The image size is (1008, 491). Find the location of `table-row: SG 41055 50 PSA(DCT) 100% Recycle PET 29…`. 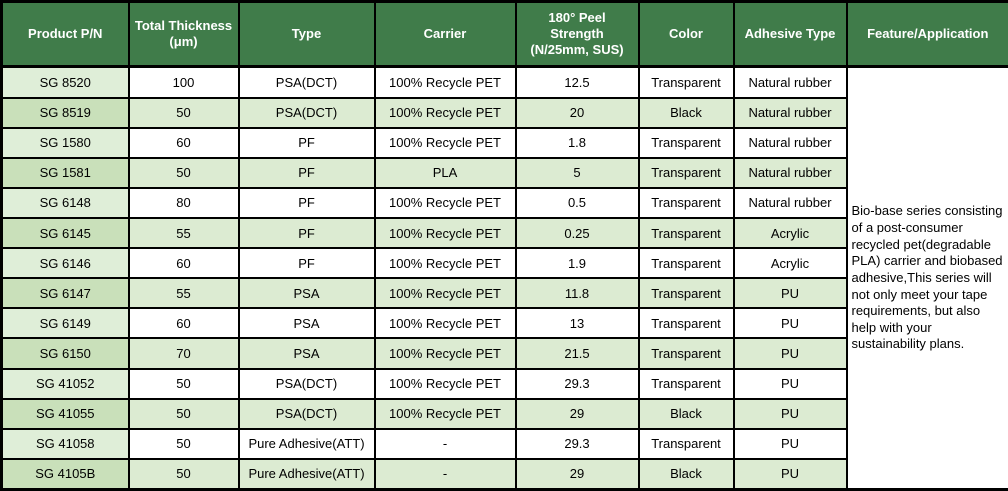

table-row: SG 41055 50 PSA(DCT) 100% Recycle PET 29… is located at coordinates (504, 413).